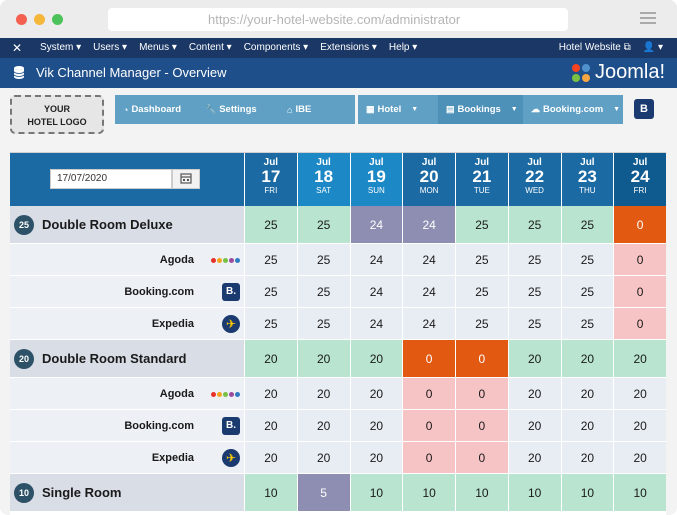 This screenshot has width=677, height=515. What do you see at coordinates (348, 47) in the screenshot?
I see `admin-menu-item: Extensions ▾` at bounding box center [348, 47].